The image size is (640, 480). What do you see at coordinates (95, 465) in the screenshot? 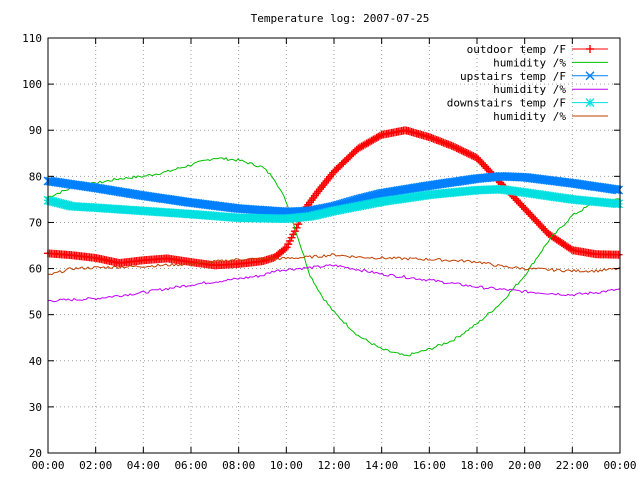
I see `x-tick-label: 02:00` at bounding box center [95, 465].